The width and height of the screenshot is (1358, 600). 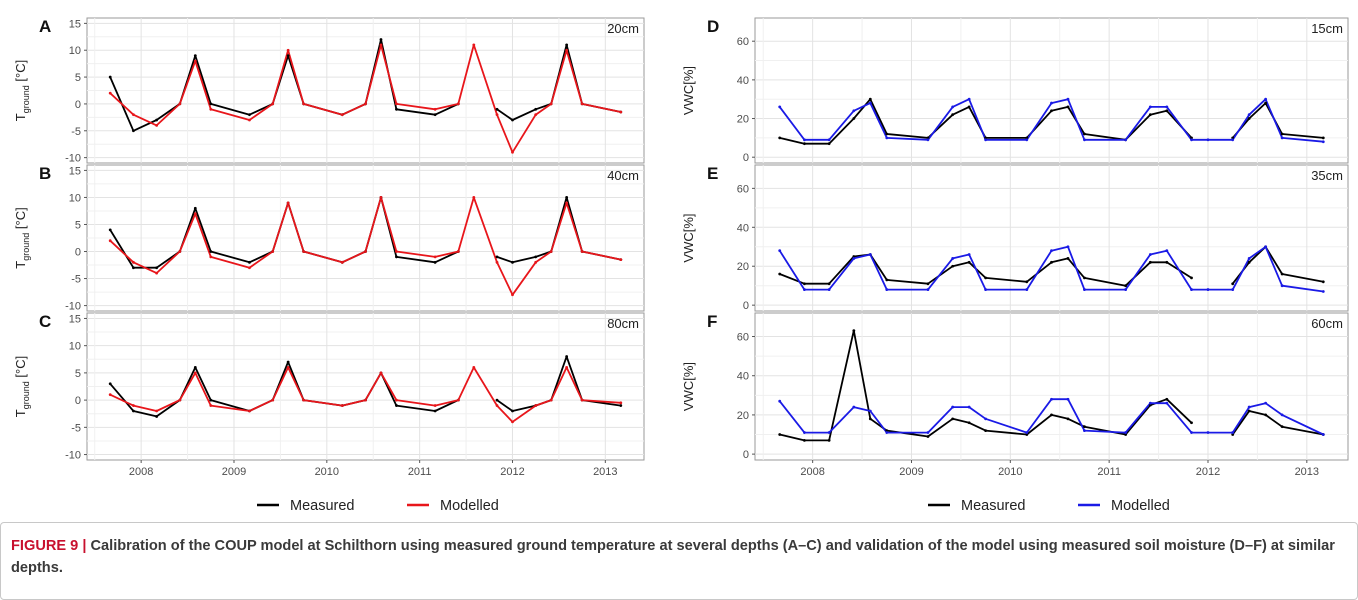 What do you see at coordinates (1307, 472) in the screenshot?
I see `x-tick-label: 2013` at bounding box center [1307, 472].